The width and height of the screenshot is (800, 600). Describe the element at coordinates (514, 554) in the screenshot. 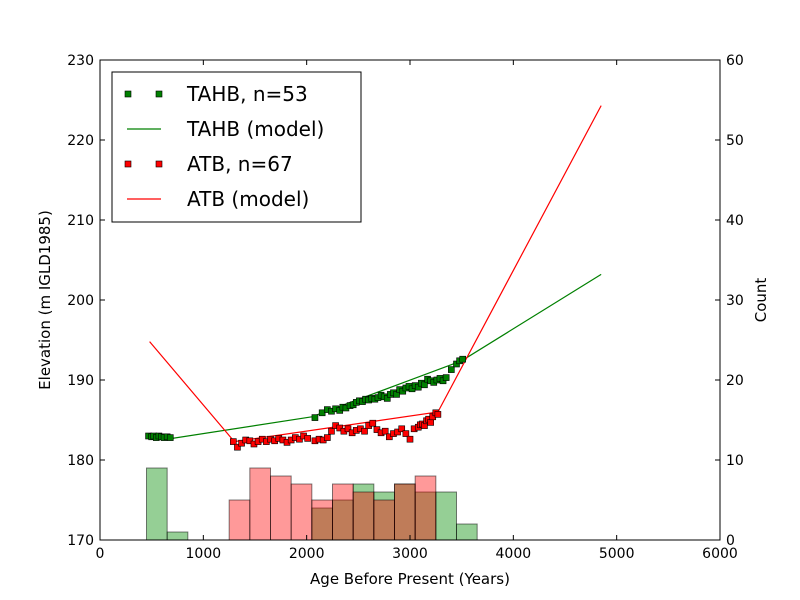

I see `x-tick-label: 4000` at that location.